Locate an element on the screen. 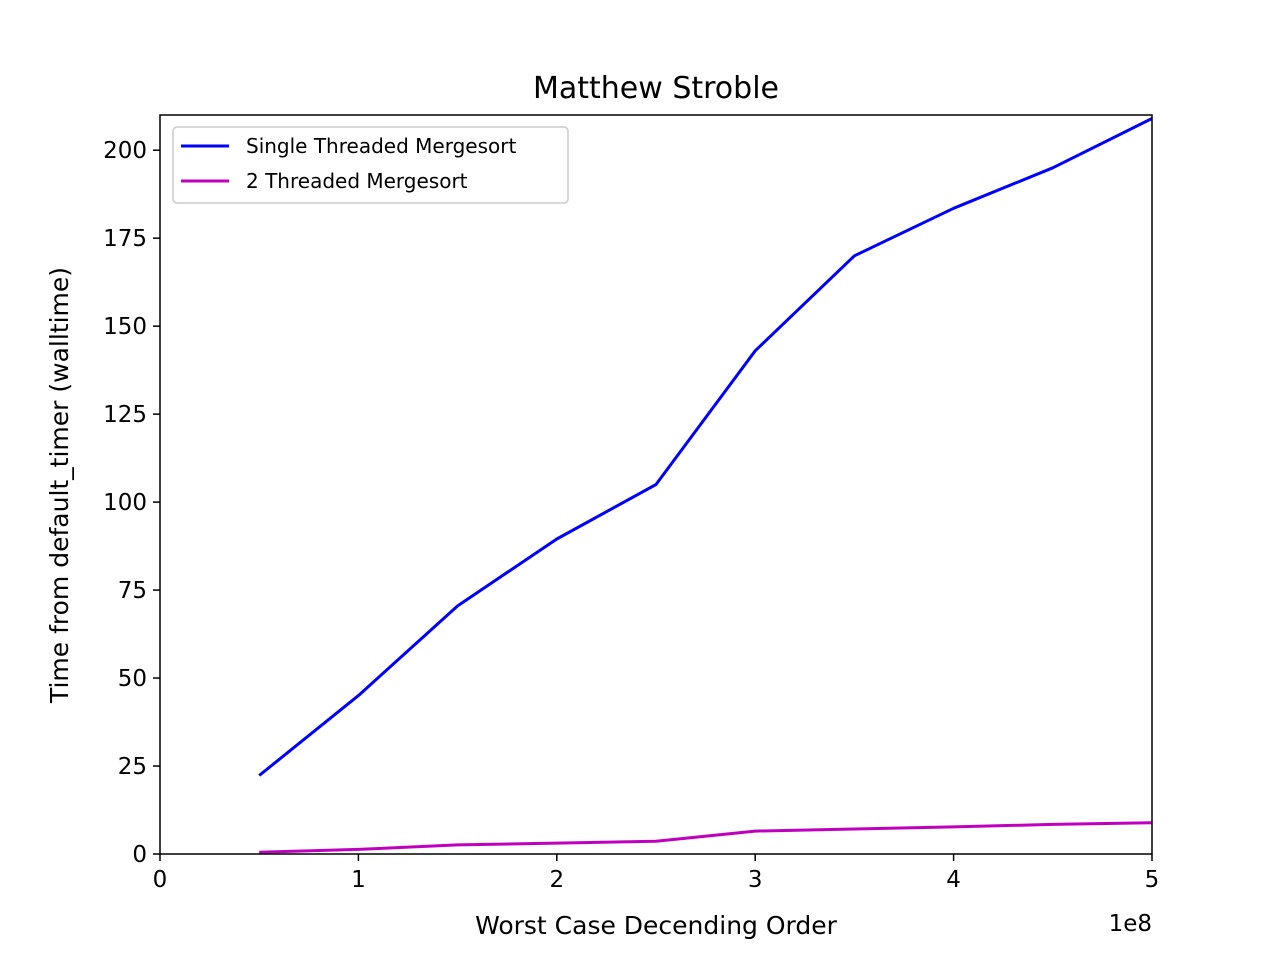  x-tick-label: 5 is located at coordinates (1152, 880).